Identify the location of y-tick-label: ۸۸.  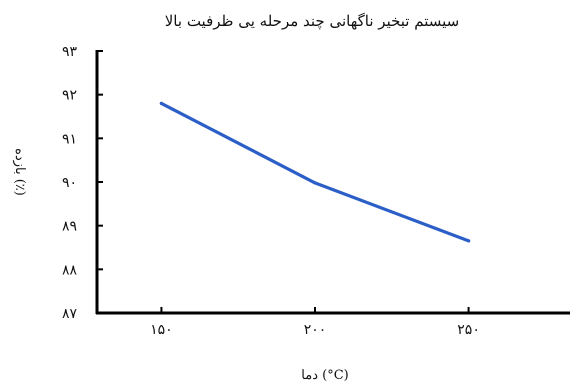
(70, 270).